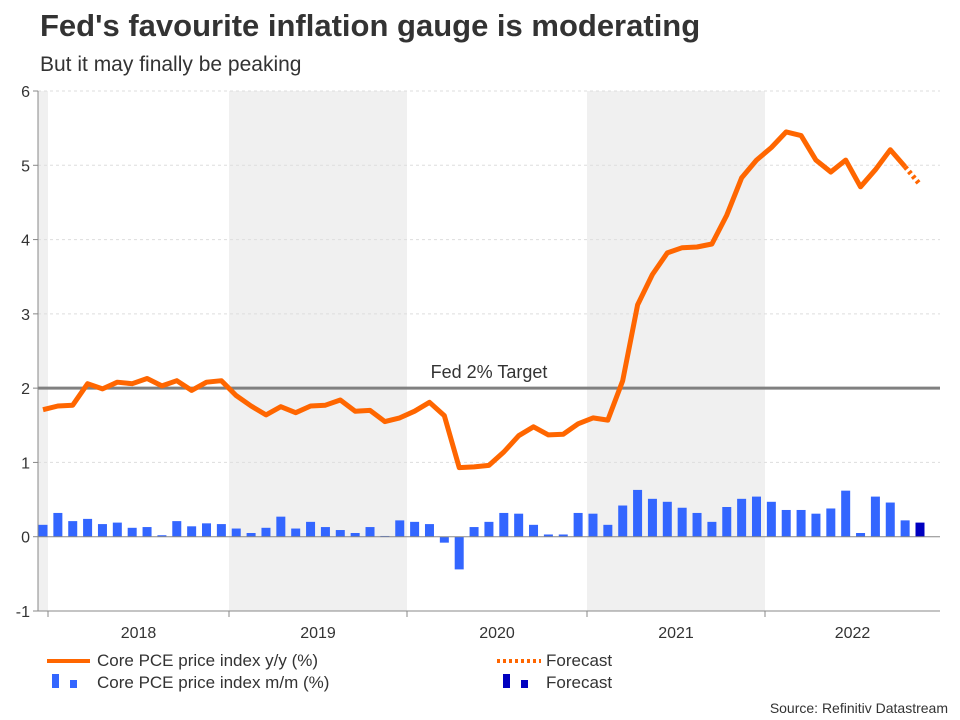 This screenshot has height=720, width=960. Describe the element at coordinates (853, 633) in the screenshot. I see `x-tick-label: 2022` at that location.